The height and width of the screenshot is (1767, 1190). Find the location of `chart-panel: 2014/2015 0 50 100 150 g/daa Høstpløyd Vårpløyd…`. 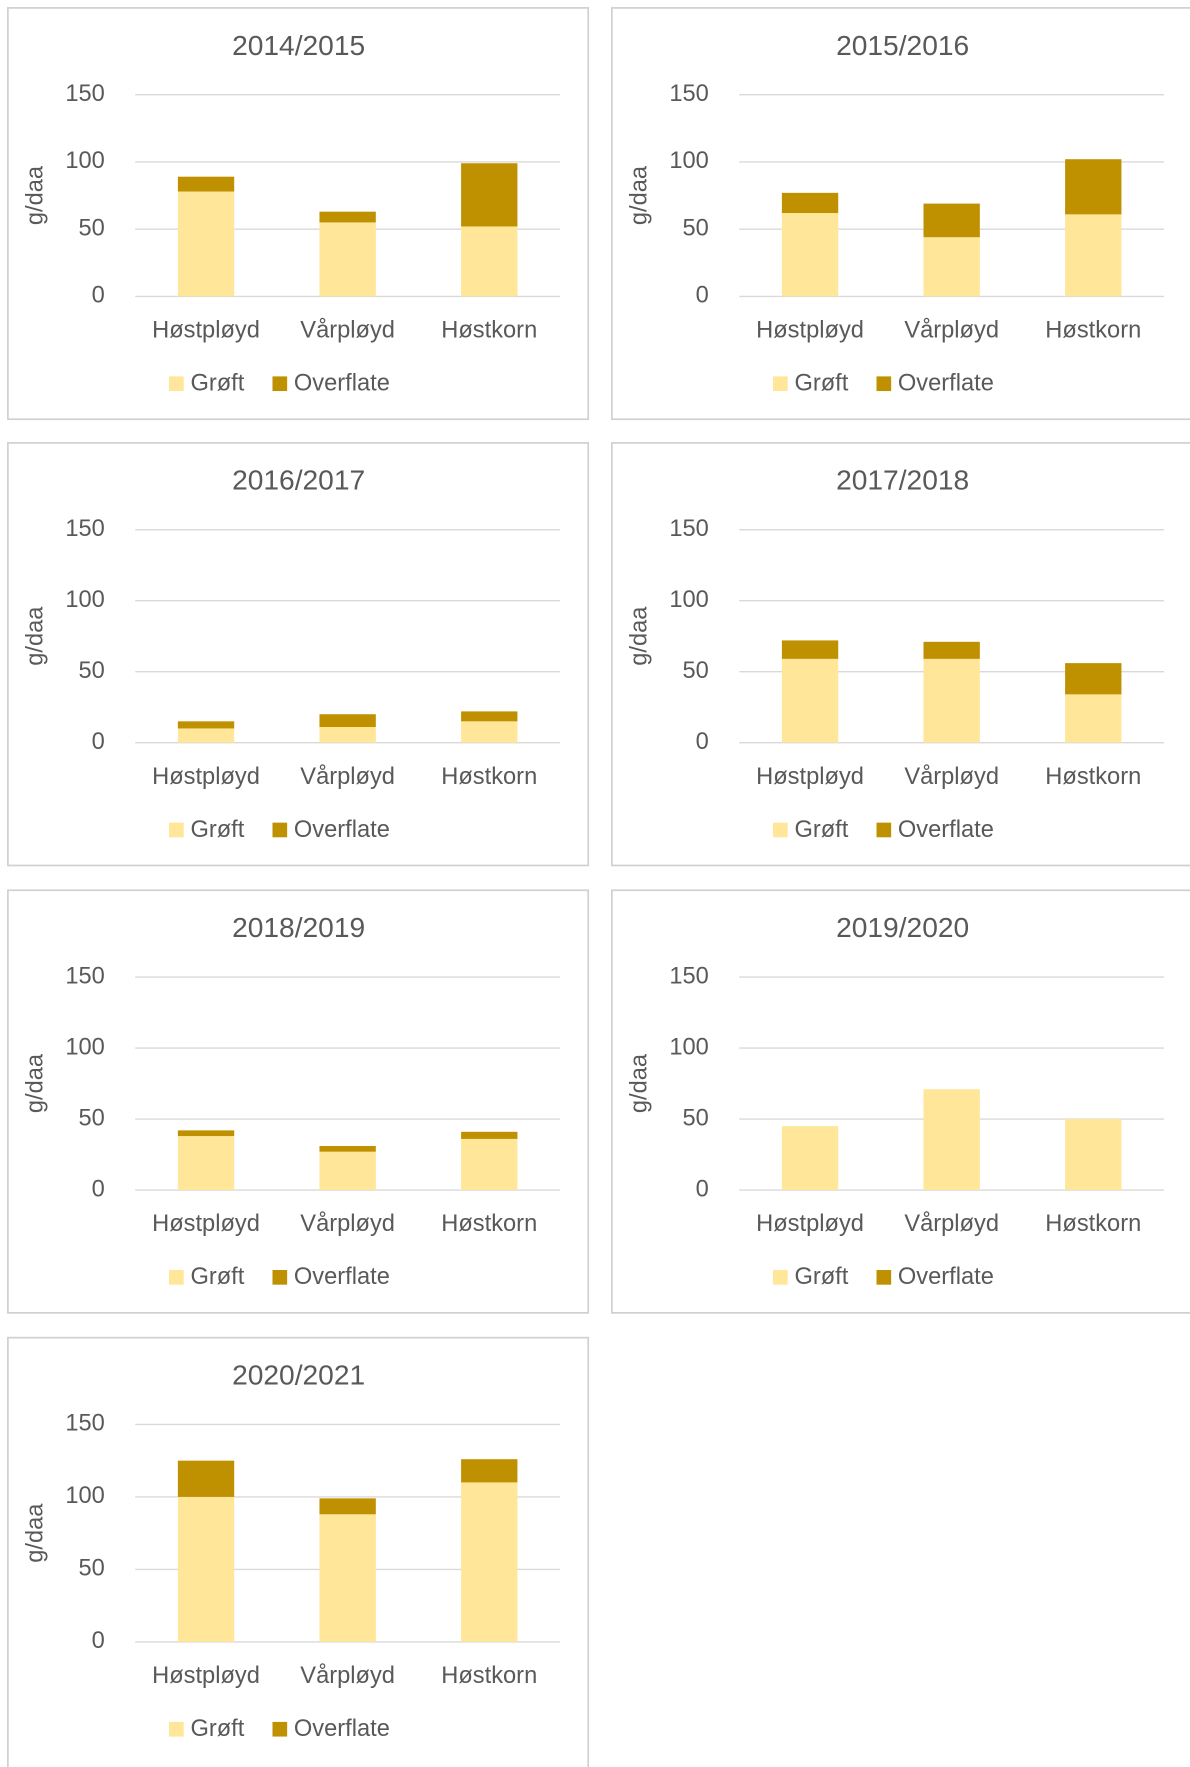

chart-panel: 2014/2015 0 50 100 150 g/daa Høstpløyd Vårpløyd… is located at coordinates (298, 214).